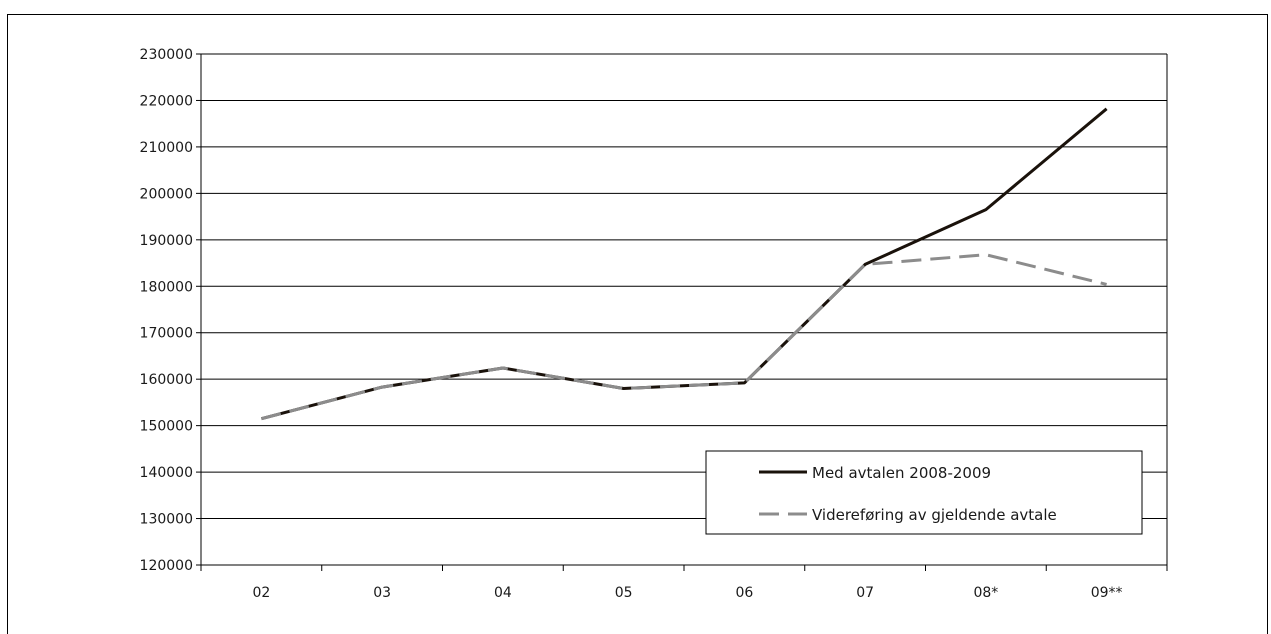 This screenshot has width=1271, height=634. I want to click on legend-label-series-1: Med avtalen 2008-2009, so click(901, 473).